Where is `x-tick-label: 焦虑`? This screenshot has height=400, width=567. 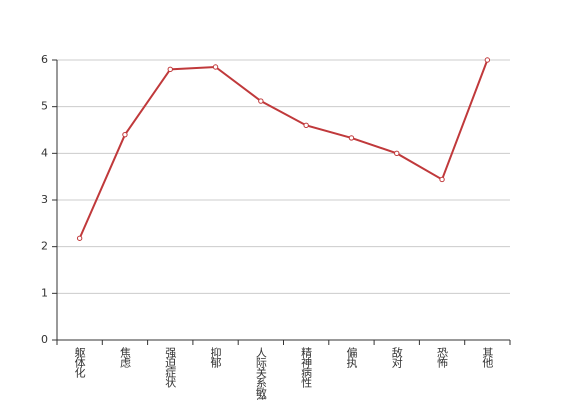
x-tick-label: 焦虑 is located at coordinates (124, 357).